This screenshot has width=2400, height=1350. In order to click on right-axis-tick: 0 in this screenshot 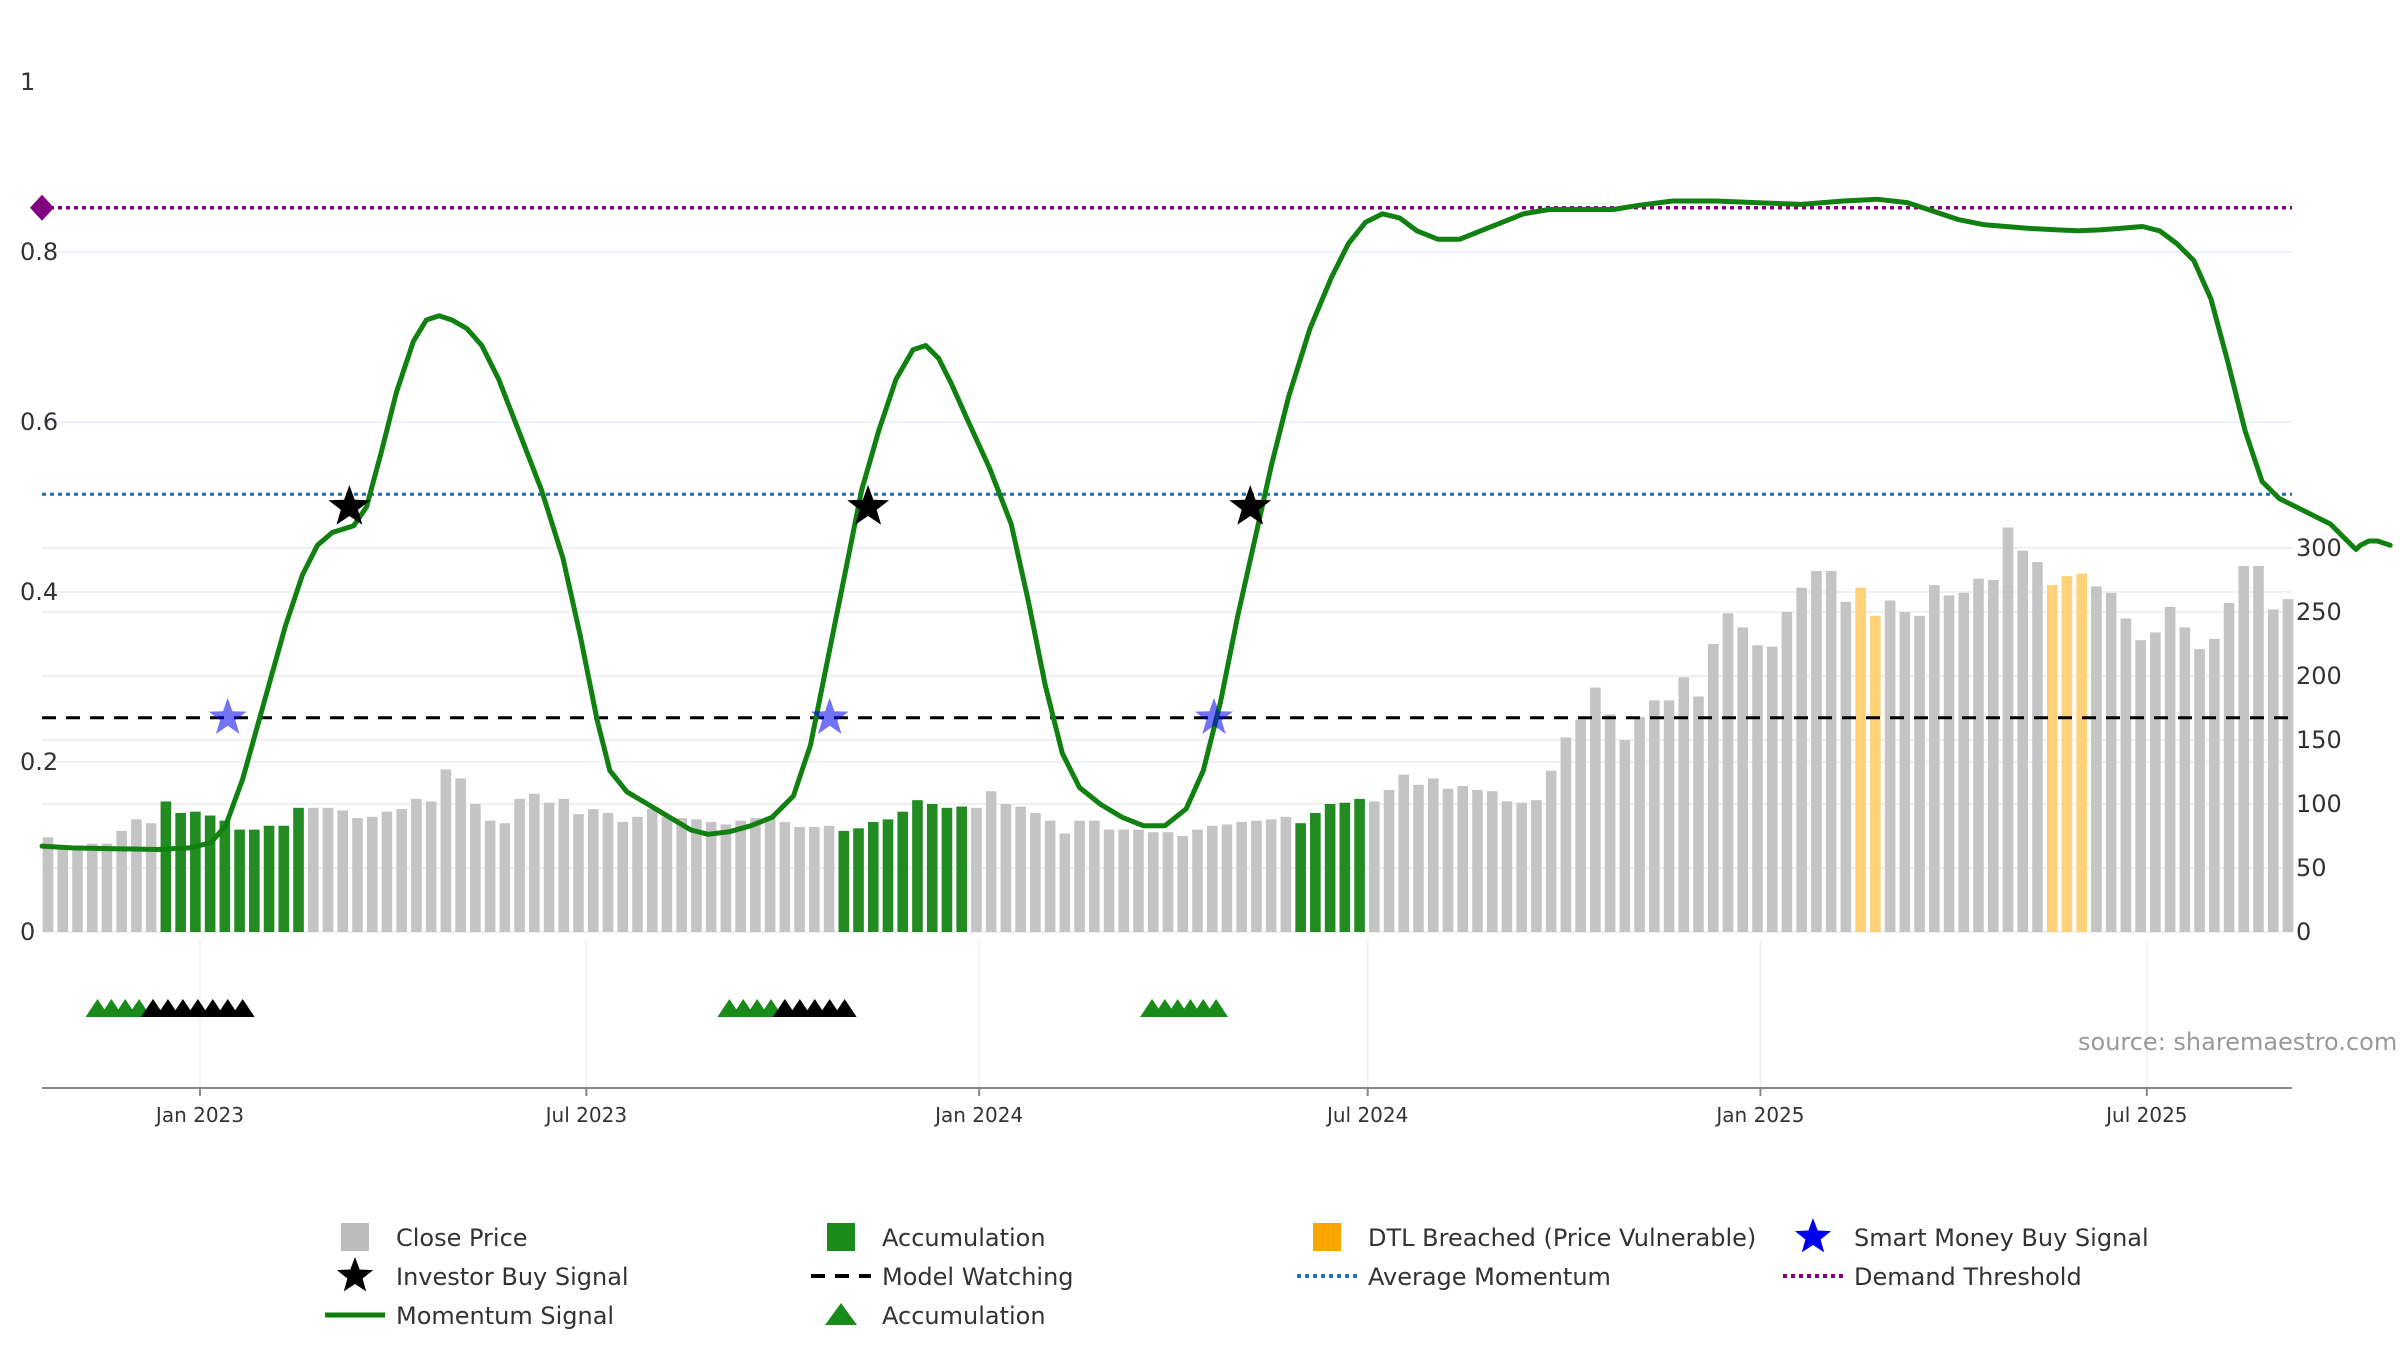, I will do `click(2303, 932)`.